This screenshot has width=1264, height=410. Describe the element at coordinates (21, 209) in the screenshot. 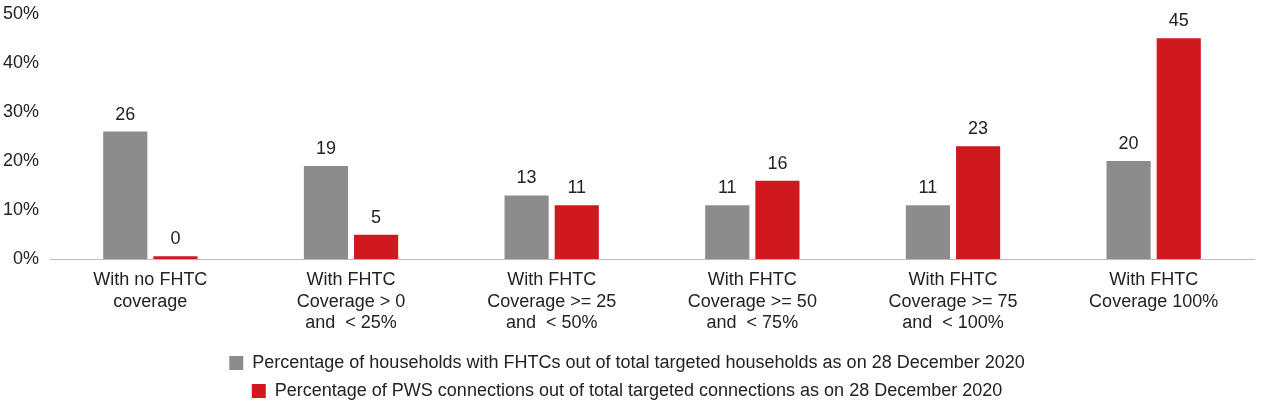

I see `y-tick-label: 10%` at that location.